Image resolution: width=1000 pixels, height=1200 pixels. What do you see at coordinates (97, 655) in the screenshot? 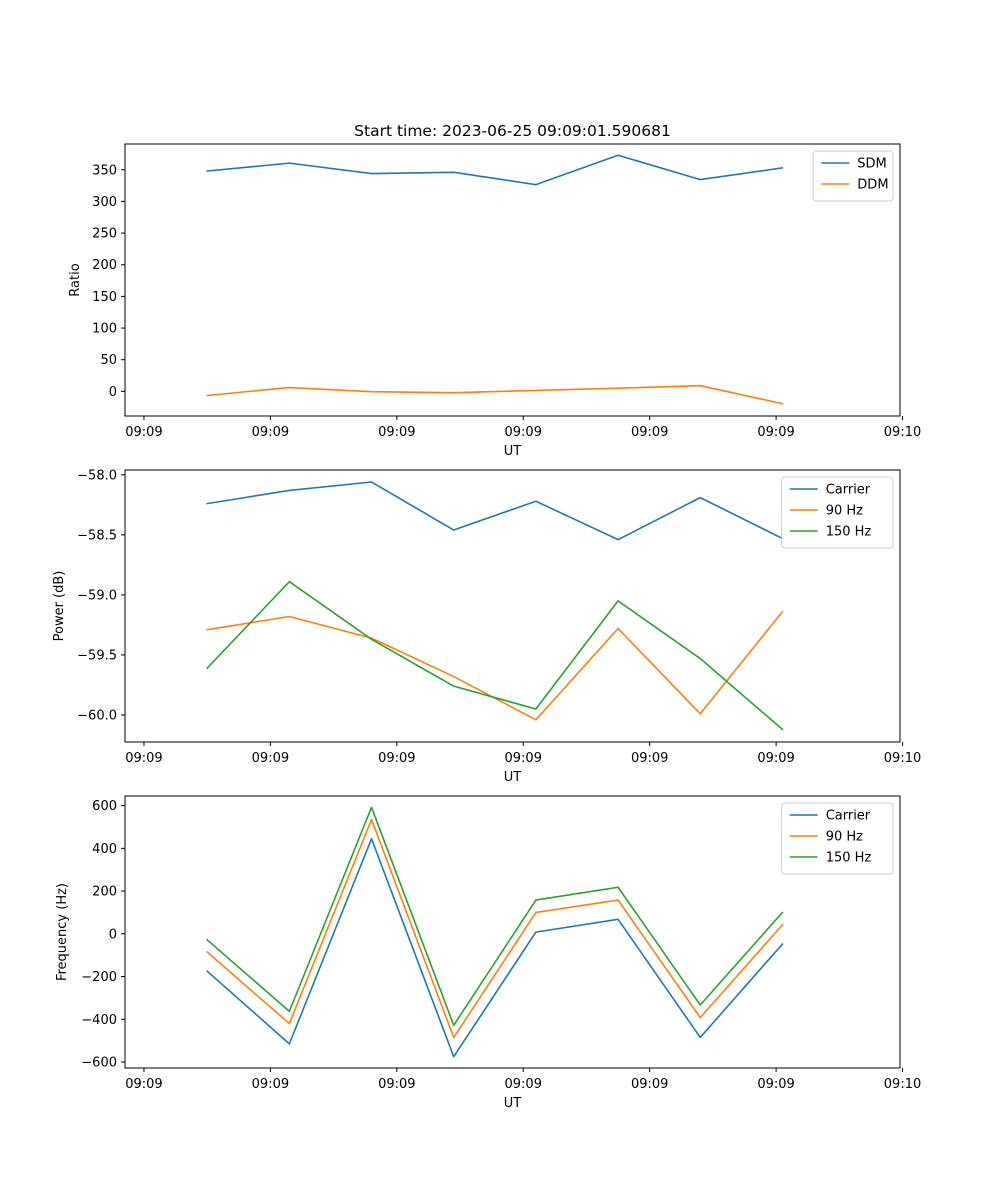
I see `y-tick-label: −59.5` at bounding box center [97, 655].